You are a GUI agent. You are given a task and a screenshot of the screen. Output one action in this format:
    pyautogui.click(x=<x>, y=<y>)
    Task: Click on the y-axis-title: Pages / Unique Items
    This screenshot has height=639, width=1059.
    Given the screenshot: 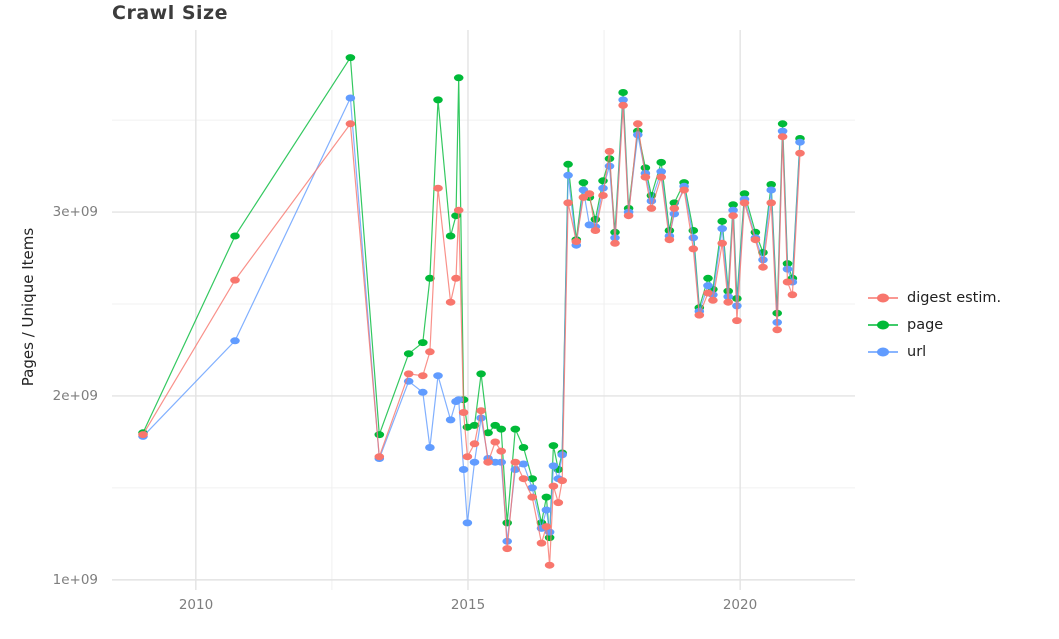 What is the action you would take?
    pyautogui.click(x=28, y=307)
    